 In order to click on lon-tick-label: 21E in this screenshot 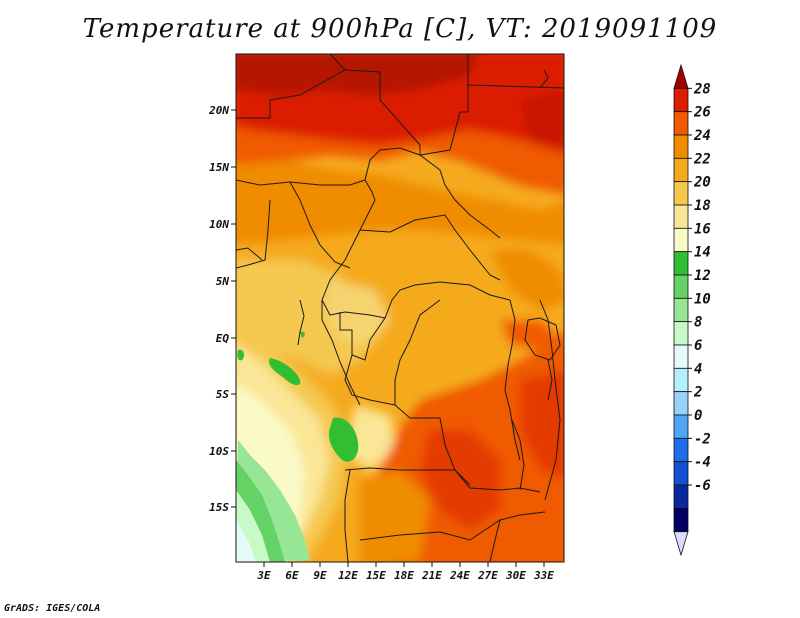, I will do `click(431, 575)`.